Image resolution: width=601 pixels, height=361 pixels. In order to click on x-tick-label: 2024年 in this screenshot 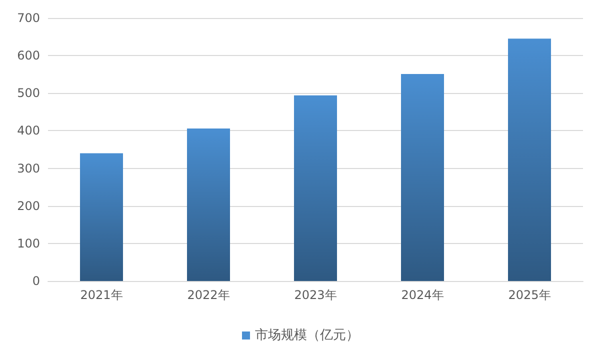, I will do `click(422, 295)`.